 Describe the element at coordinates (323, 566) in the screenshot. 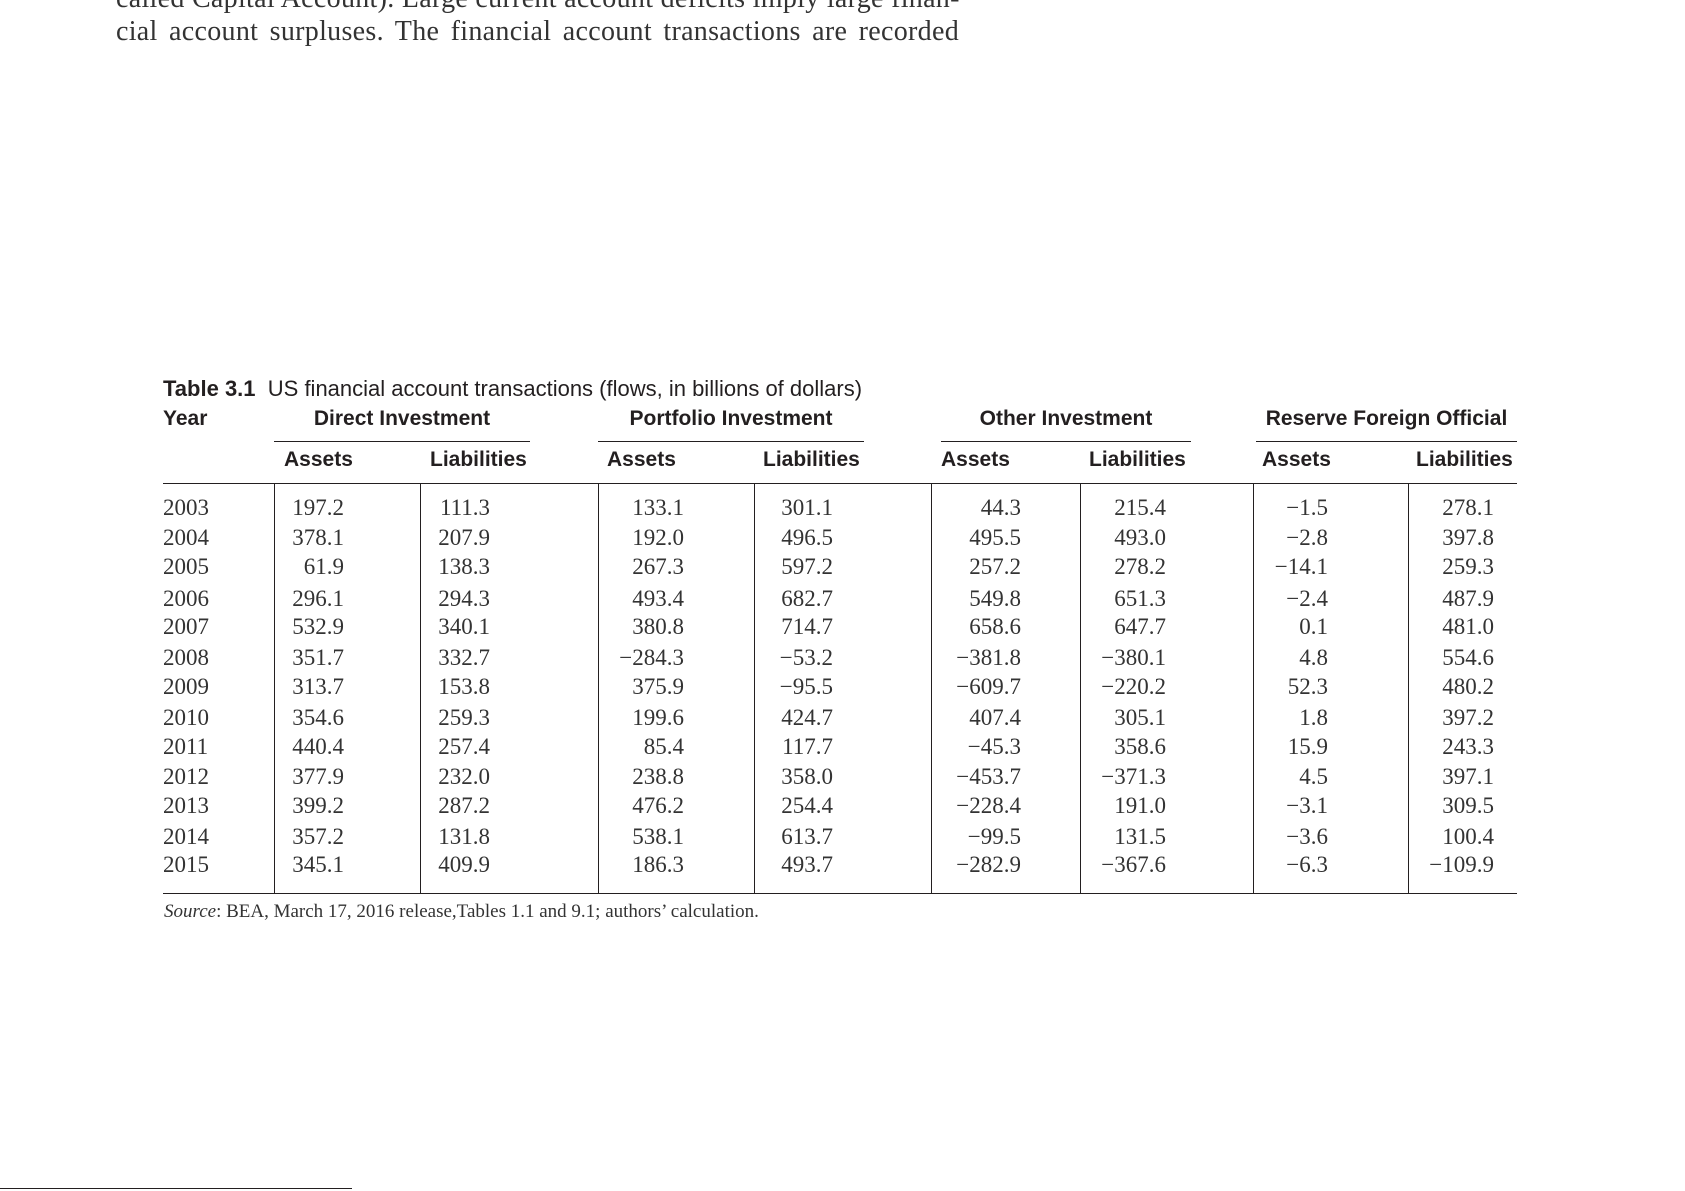

I see `value-cell: 61.9` at that location.